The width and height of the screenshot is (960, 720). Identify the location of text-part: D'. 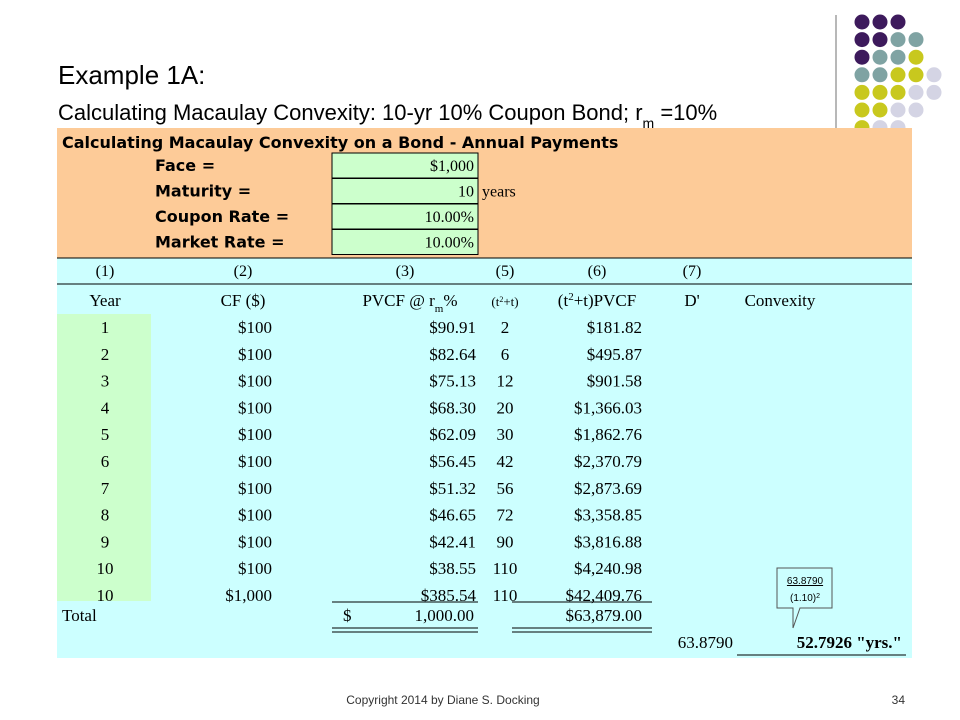
(691, 300).